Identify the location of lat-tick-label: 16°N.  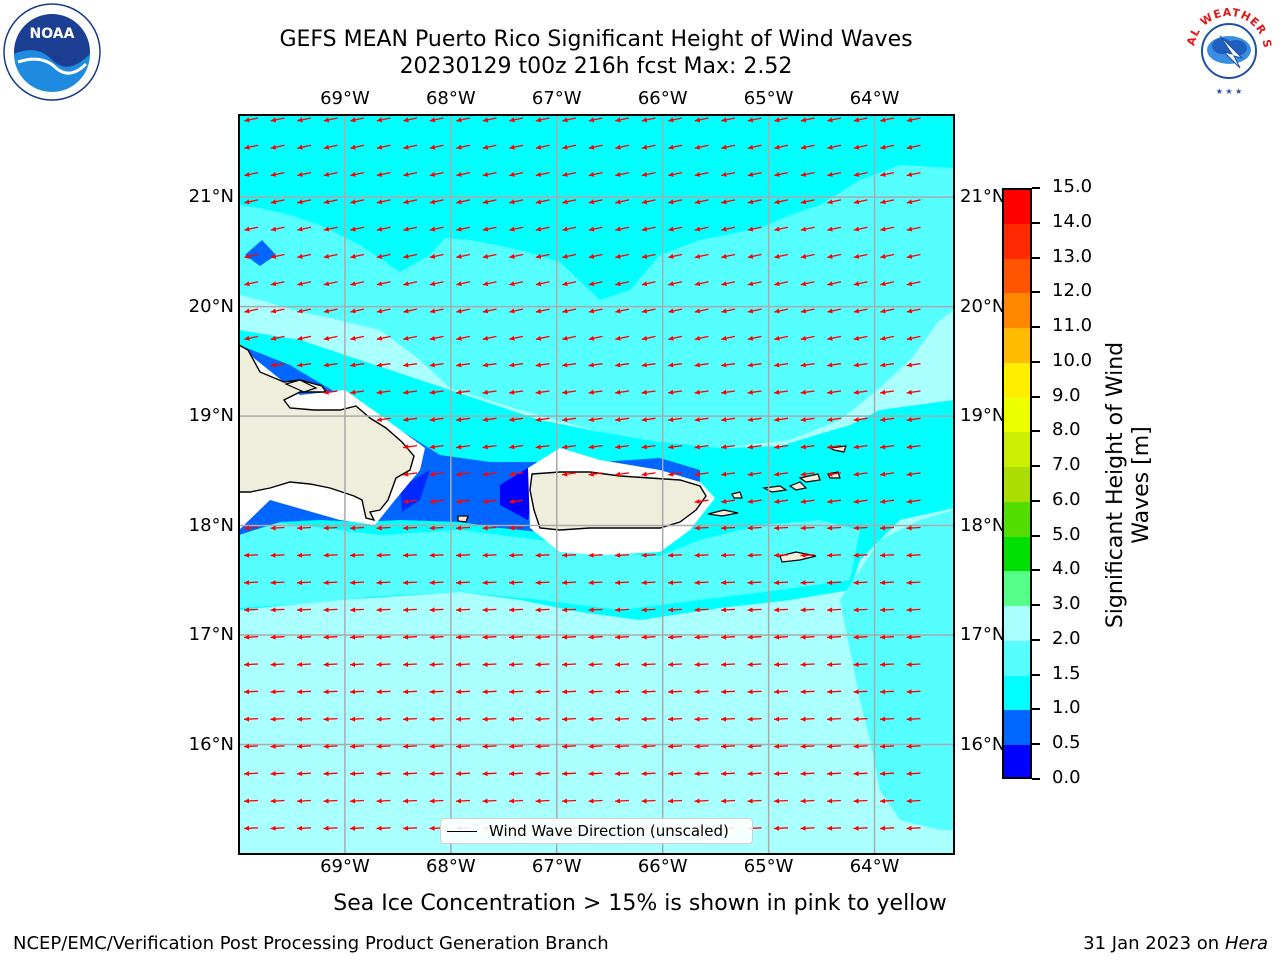
(211, 744).